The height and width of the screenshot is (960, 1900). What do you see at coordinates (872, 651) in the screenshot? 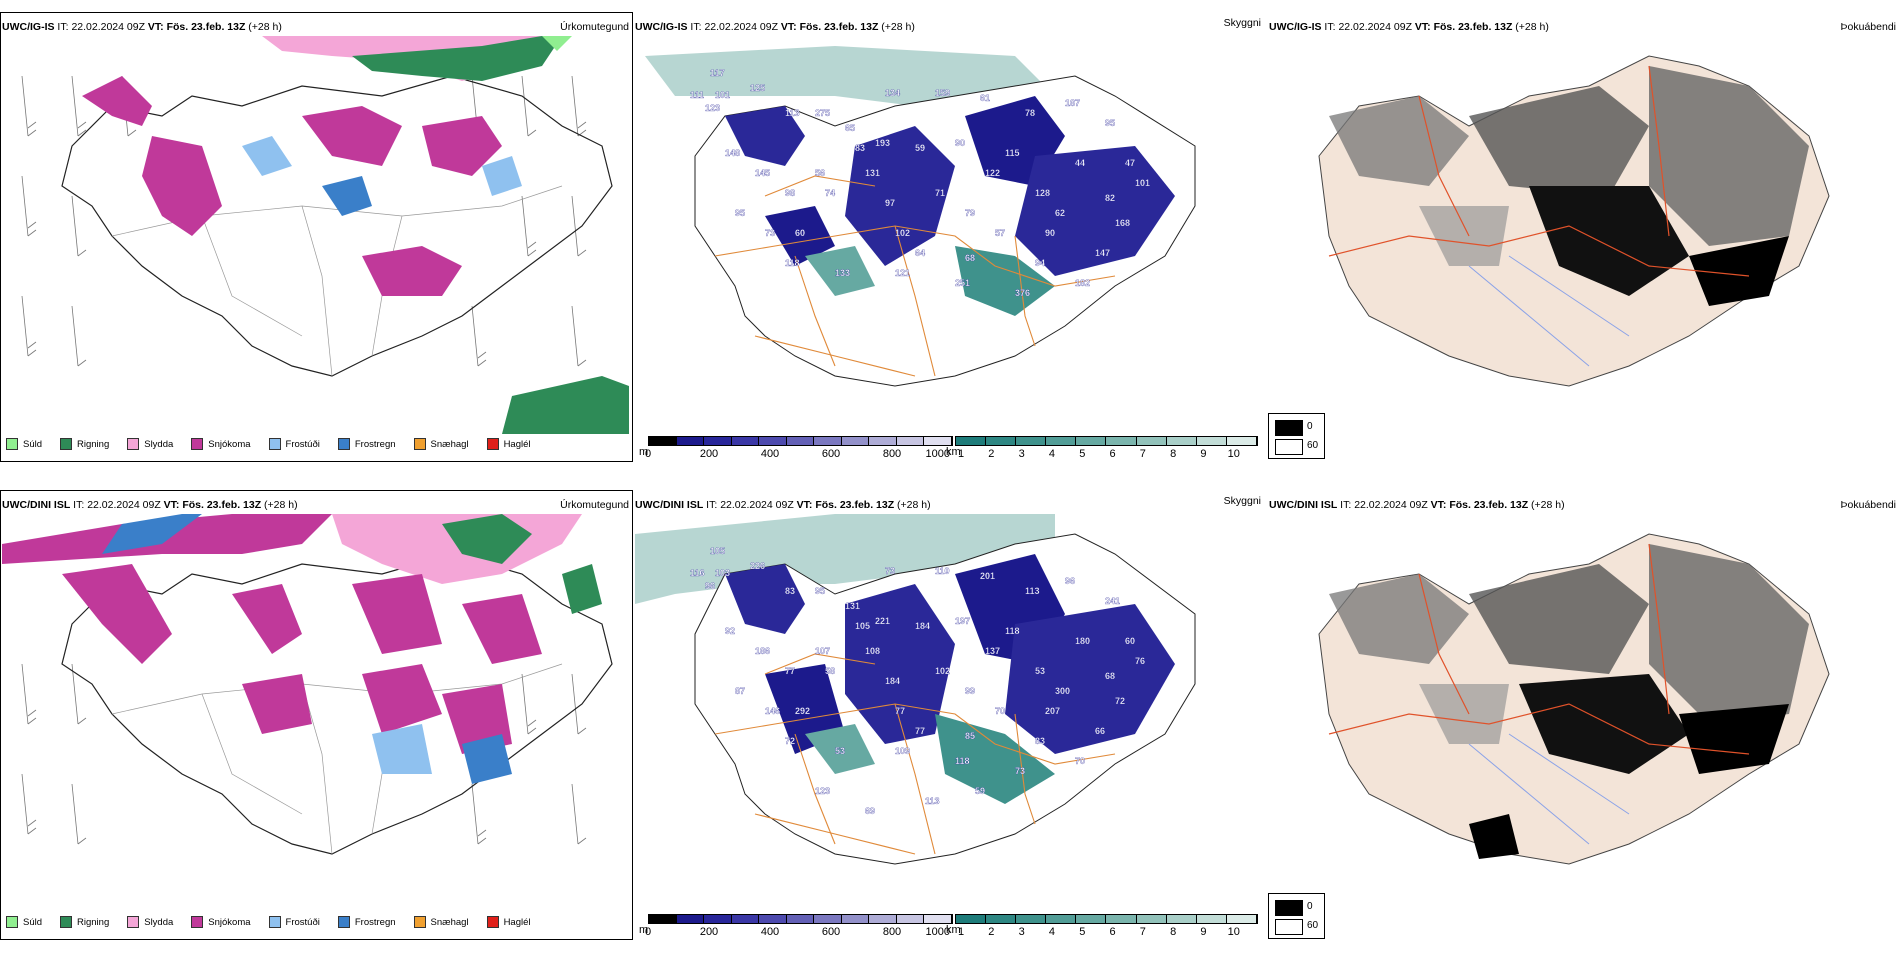
I see `visibility-label: 108` at bounding box center [872, 651].